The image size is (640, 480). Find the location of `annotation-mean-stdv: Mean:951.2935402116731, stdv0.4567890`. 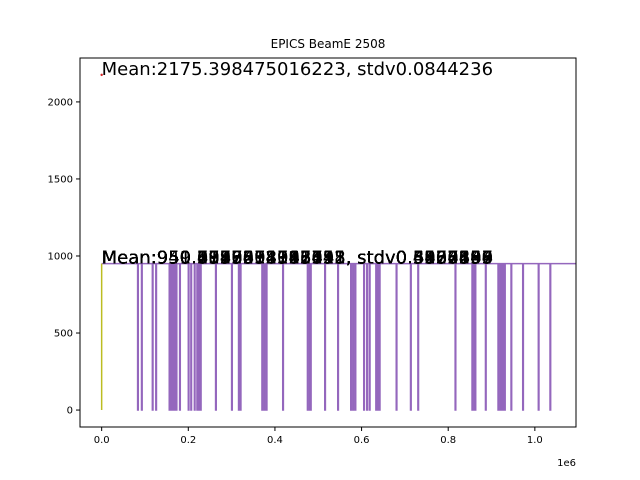

annotation-mean-stdv: Mean:951.2935402116731, stdv0.4567890 is located at coordinates (297, 258).